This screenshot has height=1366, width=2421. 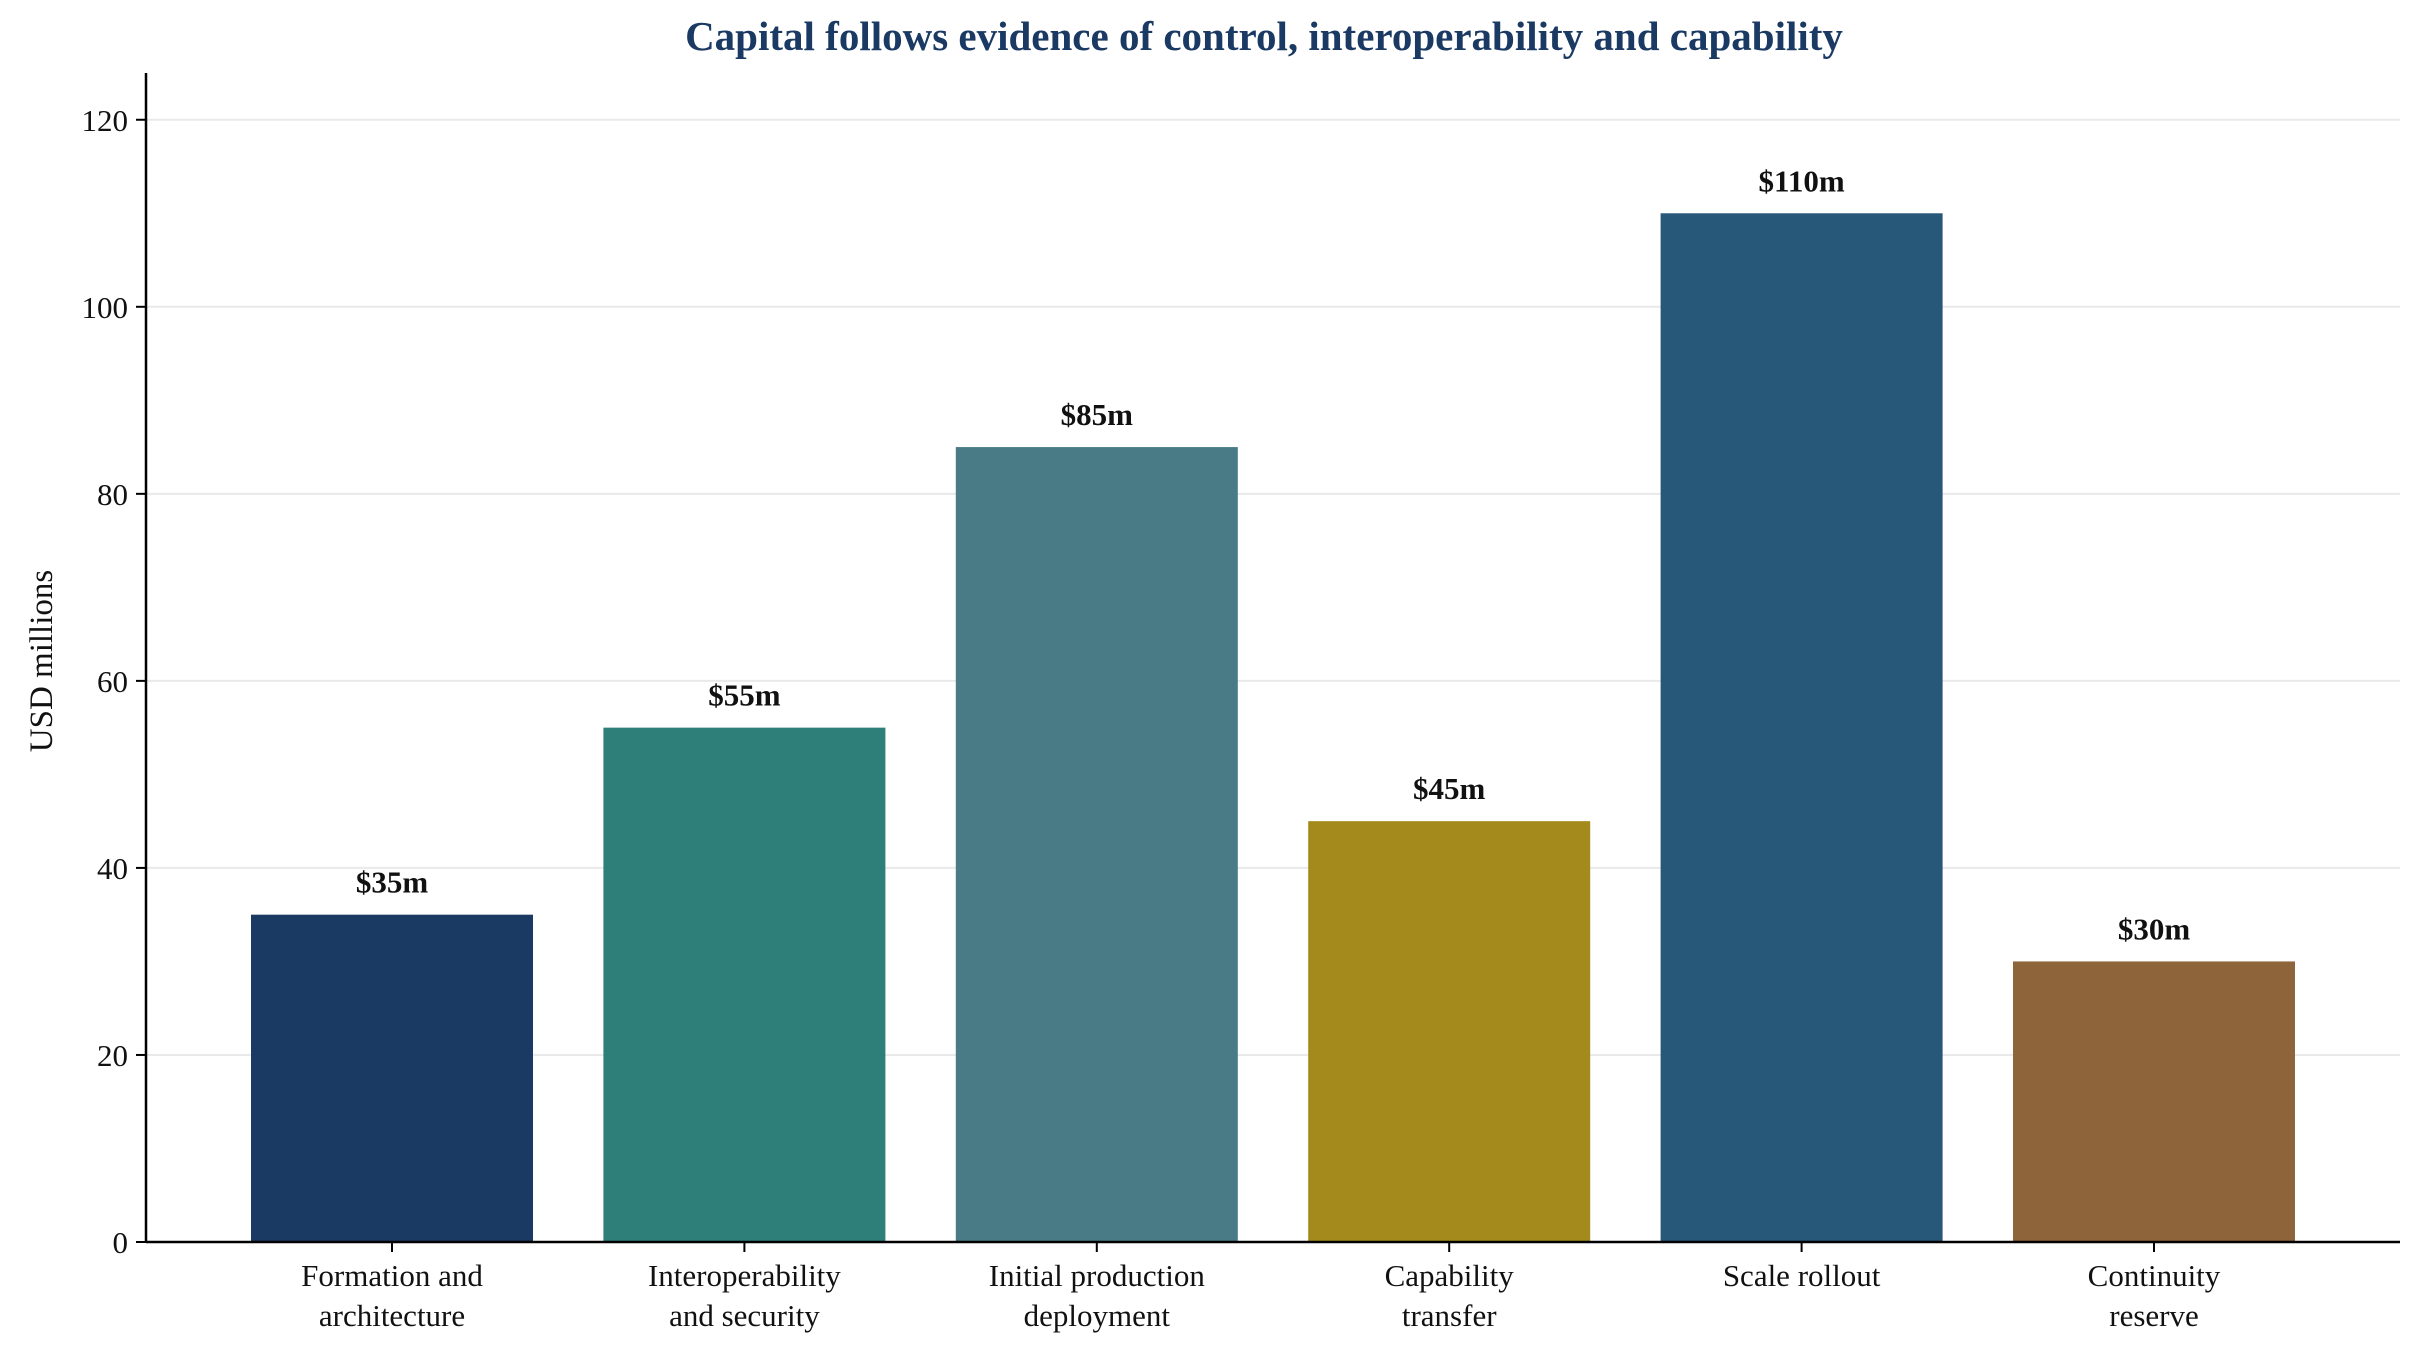 I want to click on y-tick-label: 0, so click(x=121, y=1242).